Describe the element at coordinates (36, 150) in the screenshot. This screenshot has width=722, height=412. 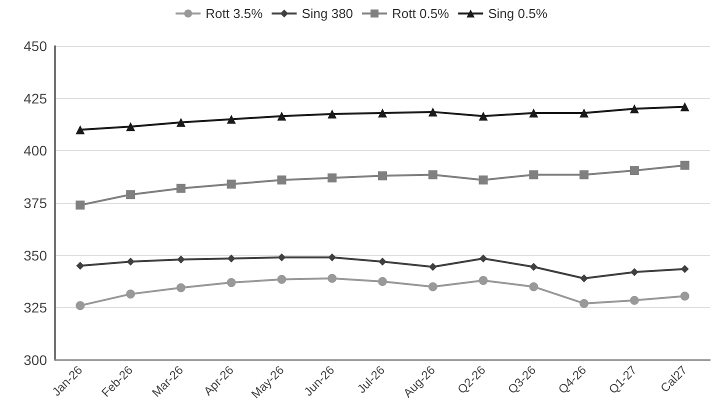
I see `y-tick-label: 400` at that location.